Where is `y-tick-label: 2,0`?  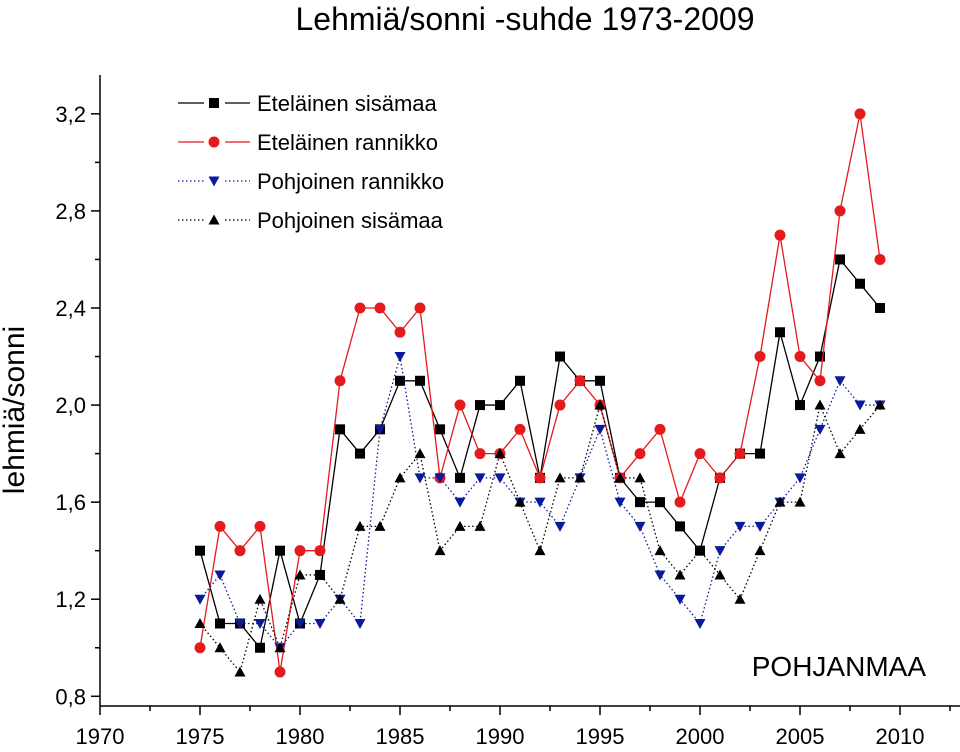
y-tick-label: 2,0 is located at coordinates (70, 405).